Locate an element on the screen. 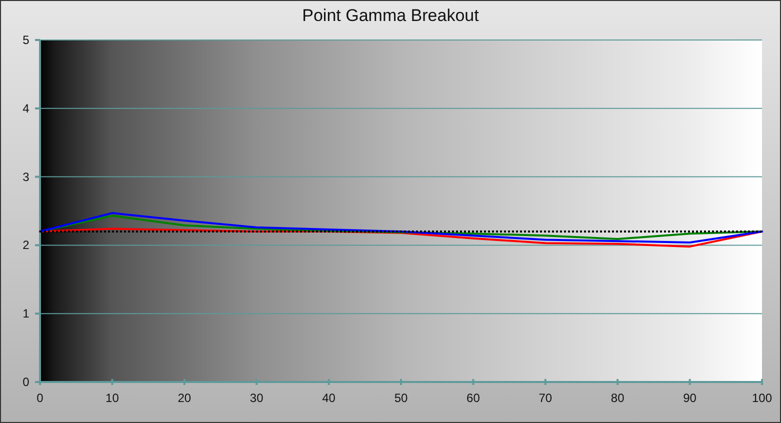  y-tick-label: 4 is located at coordinates (26, 108).